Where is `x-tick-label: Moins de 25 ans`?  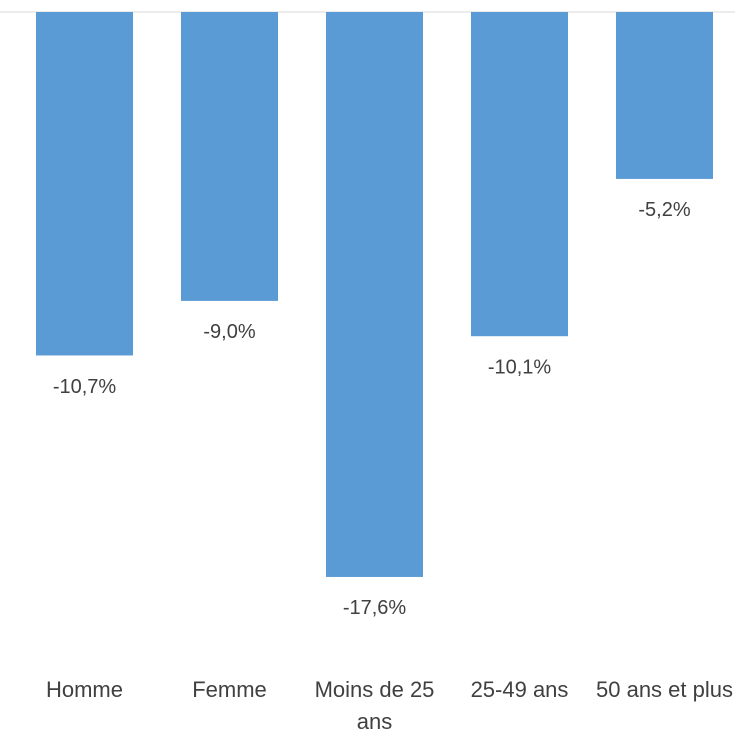
x-tick-label: Moins de 25 ans is located at coordinates (374, 705).